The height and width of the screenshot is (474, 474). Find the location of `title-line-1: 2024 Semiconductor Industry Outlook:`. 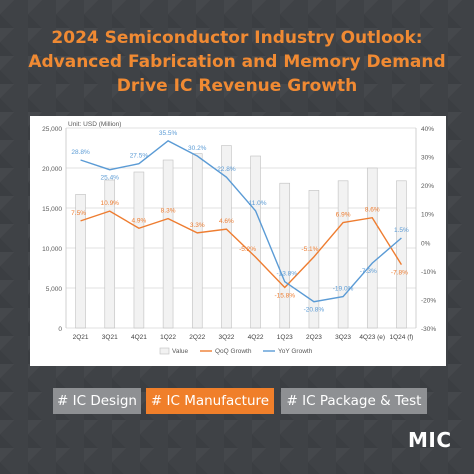

title-line-1: 2024 Semiconductor Industry Outlook: is located at coordinates (237, 38).